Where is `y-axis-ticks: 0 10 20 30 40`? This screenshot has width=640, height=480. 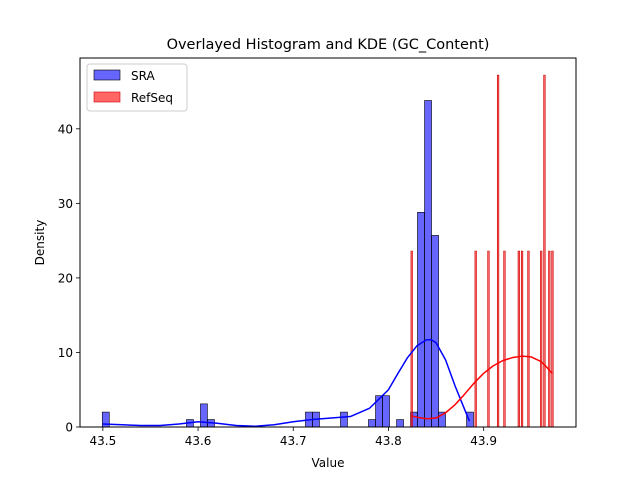
y-axis-ticks: 0 10 20 30 40 is located at coordinates (69, 278).